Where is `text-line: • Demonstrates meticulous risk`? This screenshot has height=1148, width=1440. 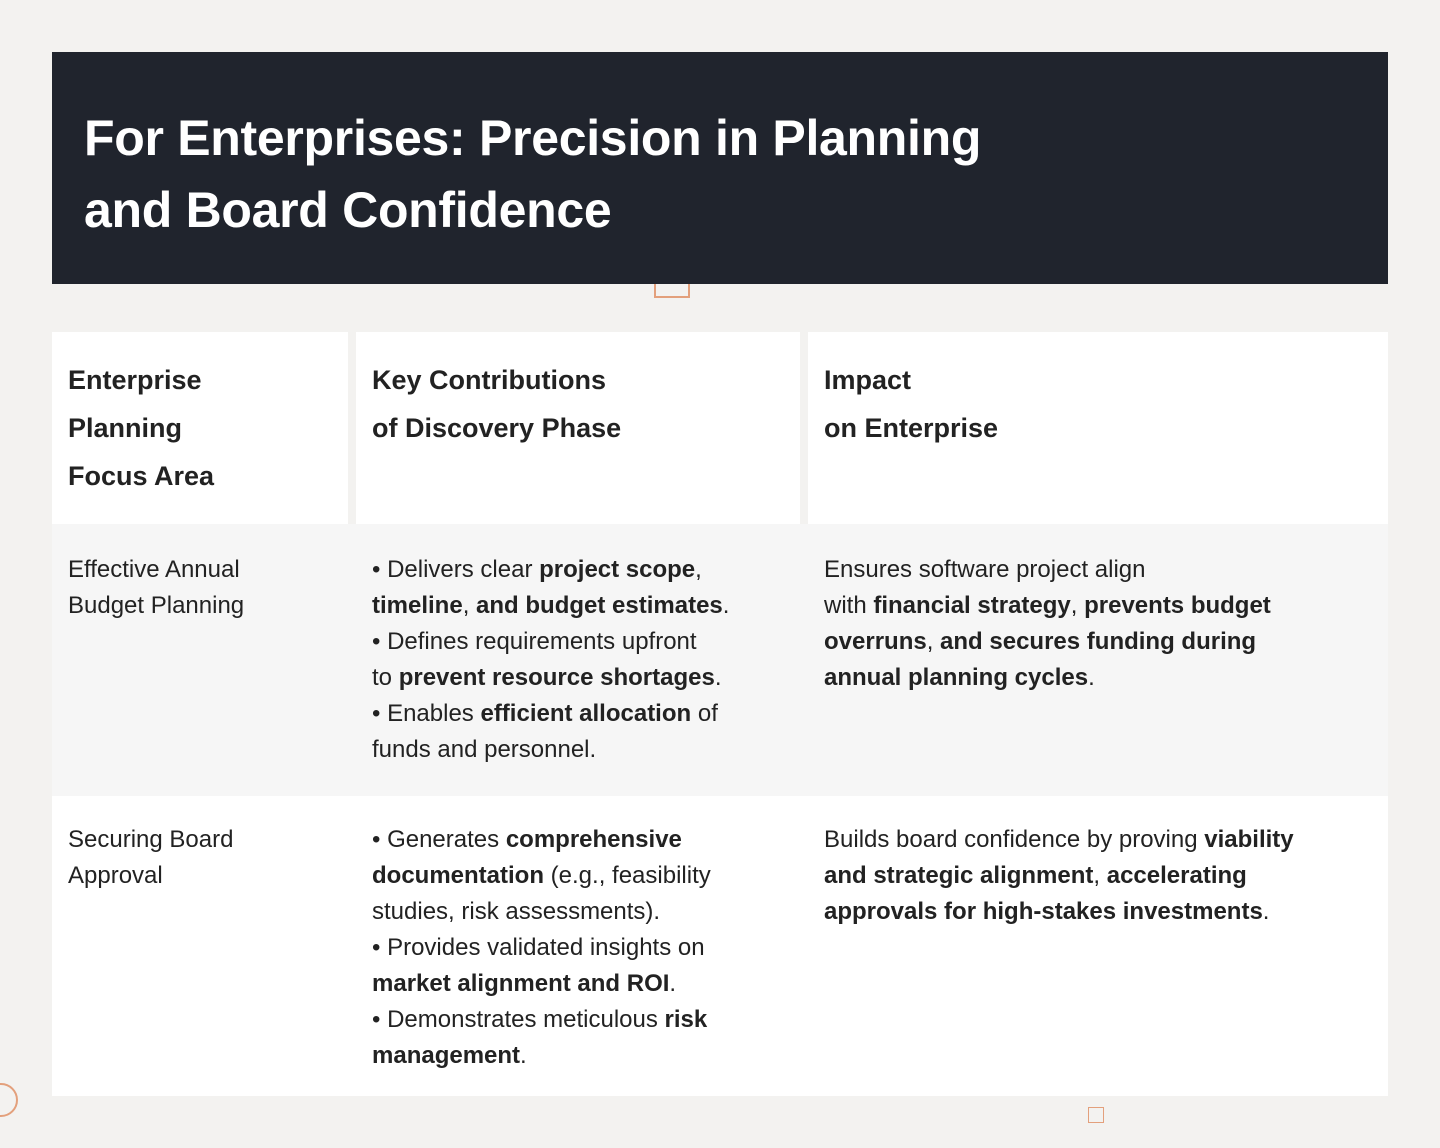
text-line: • Demonstrates meticulous risk is located at coordinates (540, 1019).